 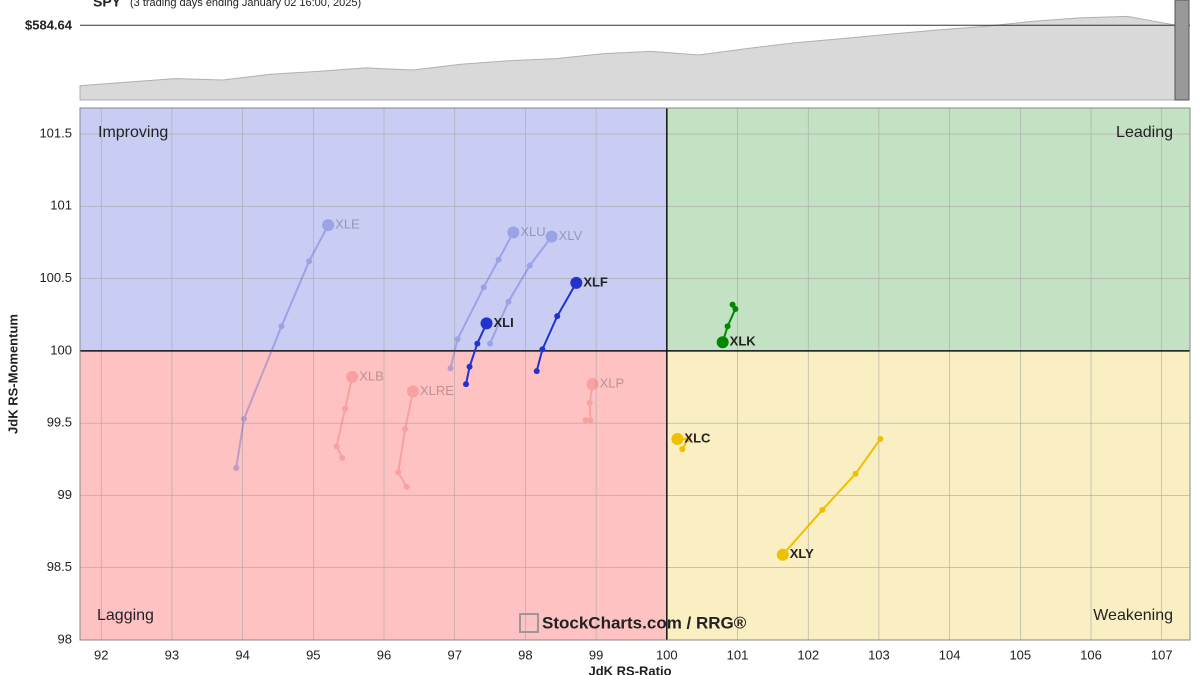 What do you see at coordinates (950, 654) in the screenshot?
I see `x-tick-label: 104` at bounding box center [950, 654].